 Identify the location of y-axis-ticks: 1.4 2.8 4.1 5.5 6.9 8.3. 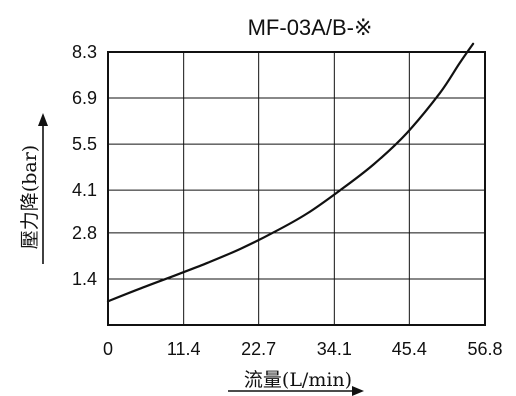
(84, 165).